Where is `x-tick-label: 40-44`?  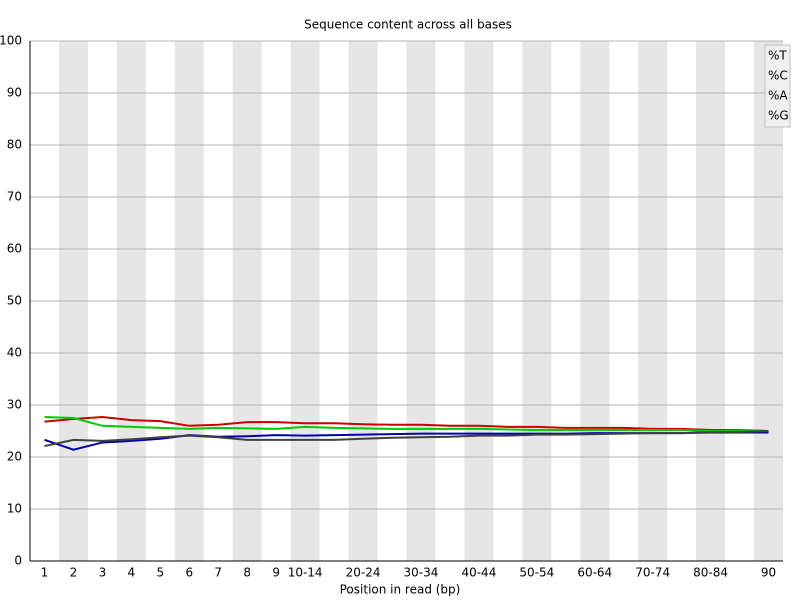
x-tick-label: 40-44 is located at coordinates (478, 573).